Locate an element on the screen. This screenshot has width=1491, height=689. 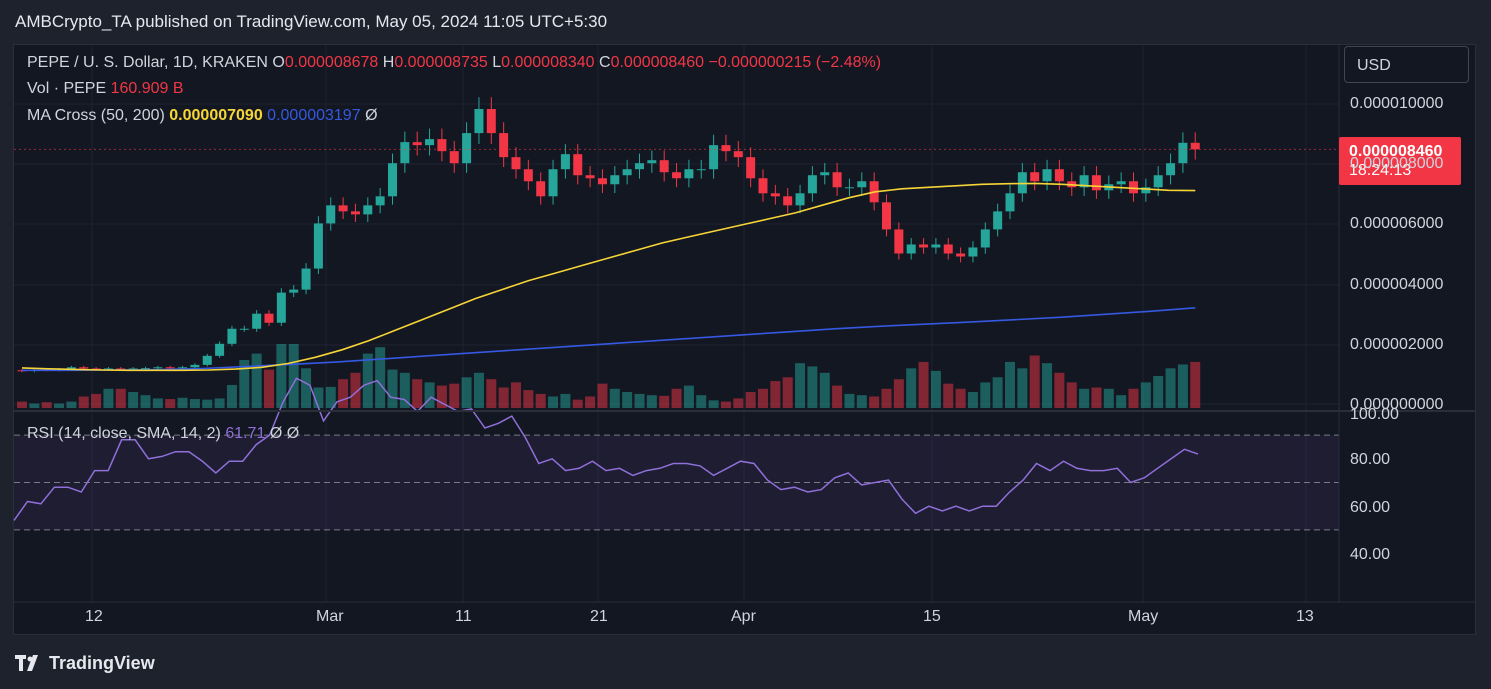
high-value: 0.000008735 is located at coordinates (441, 62).